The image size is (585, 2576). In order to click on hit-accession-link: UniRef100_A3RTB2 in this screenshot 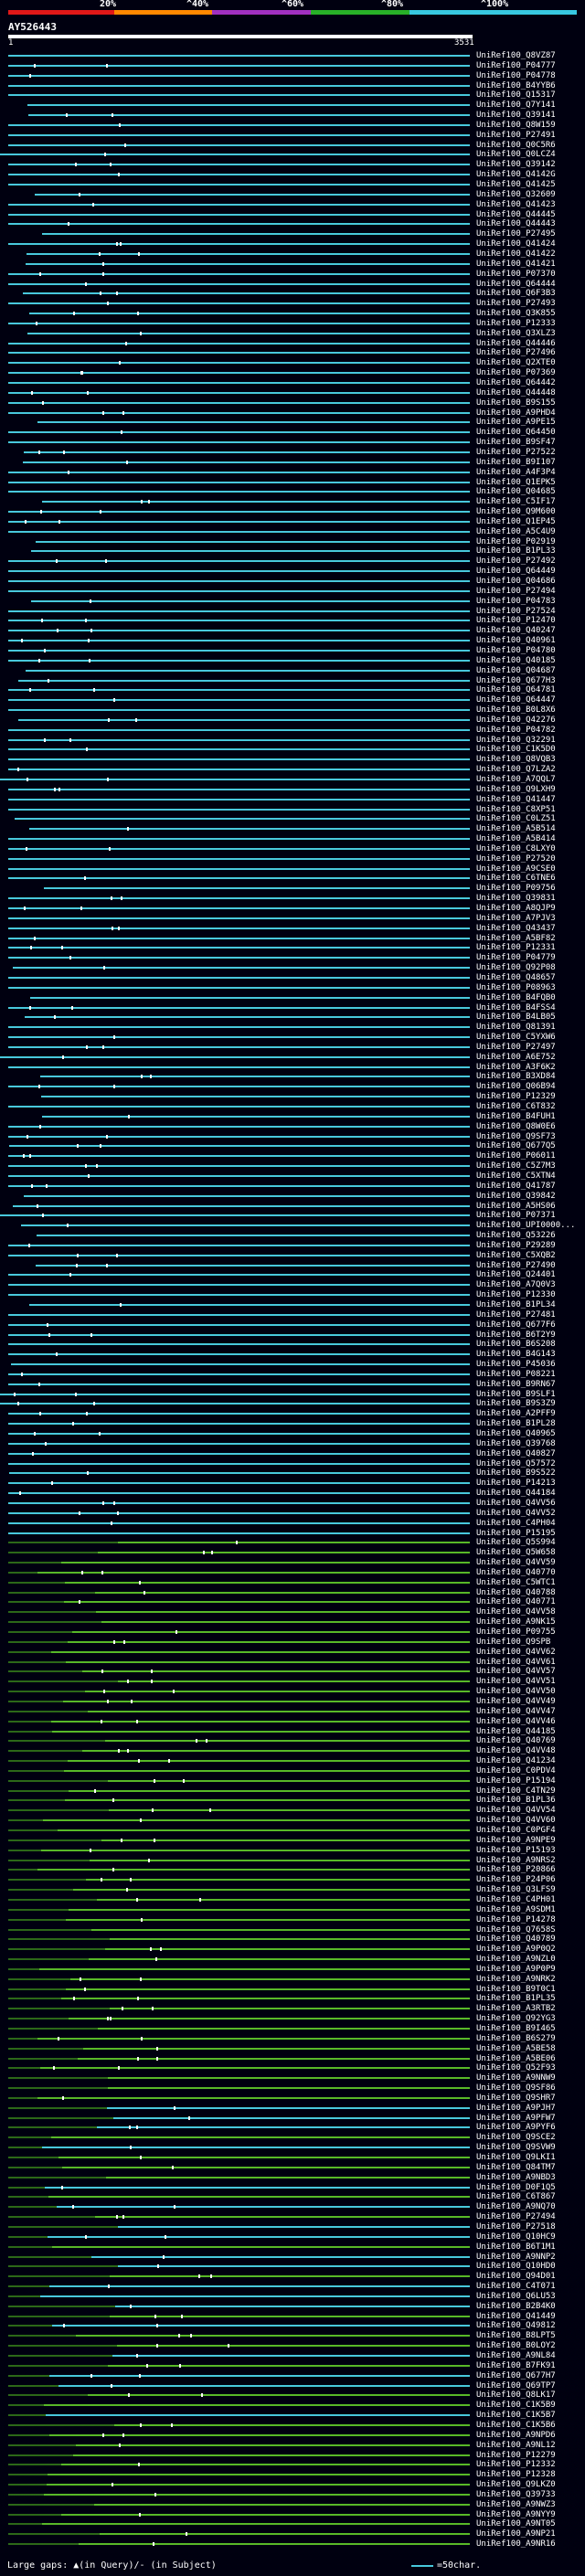, I will do `click(516, 2009)`.